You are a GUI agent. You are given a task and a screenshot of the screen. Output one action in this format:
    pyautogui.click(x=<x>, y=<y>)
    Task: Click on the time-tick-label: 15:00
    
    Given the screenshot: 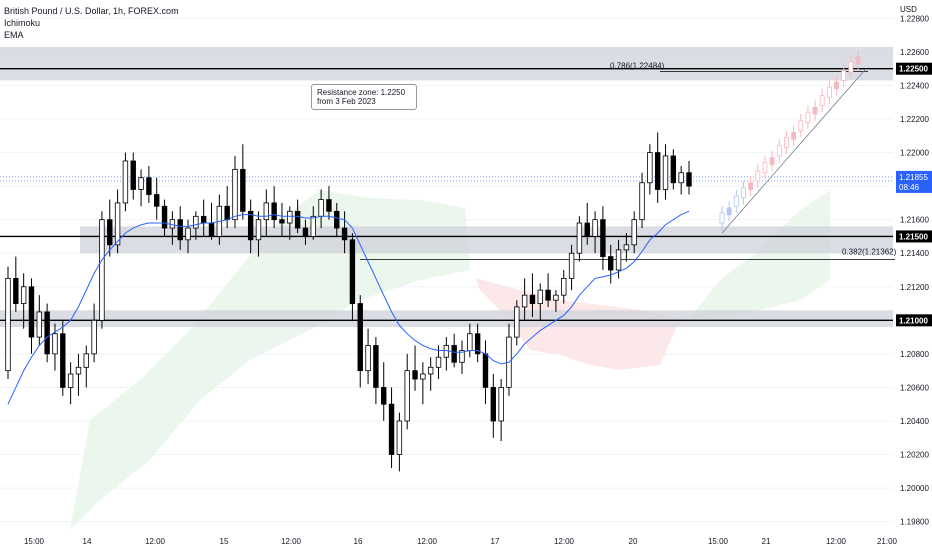 What is the action you would take?
    pyautogui.click(x=718, y=541)
    